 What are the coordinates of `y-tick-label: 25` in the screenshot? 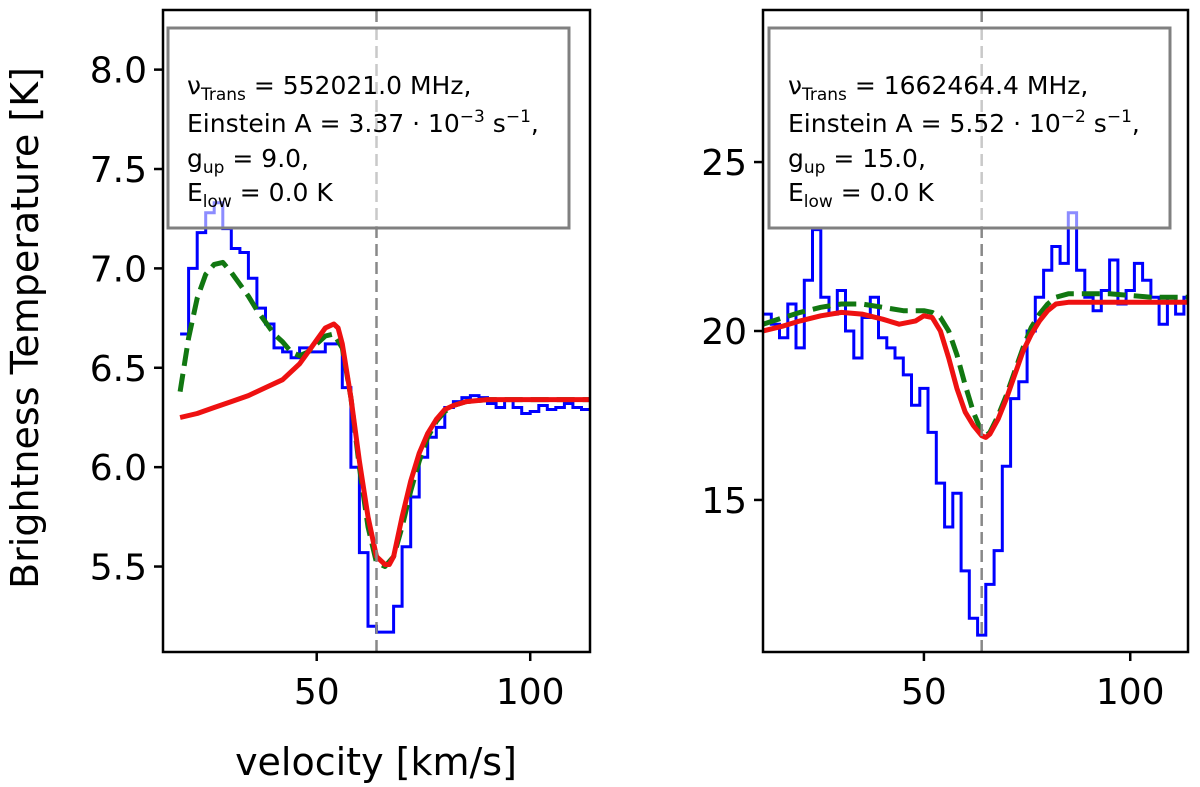 It's located at (724, 163).